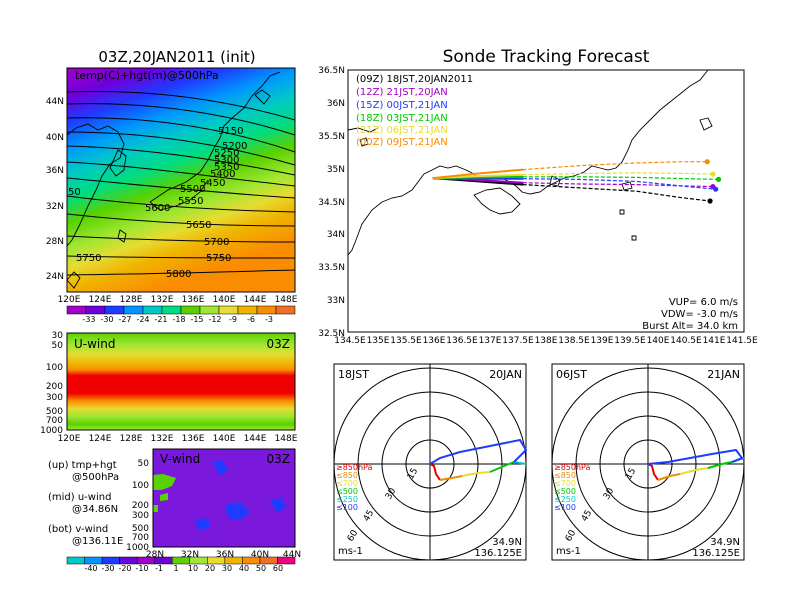 This screenshot has height=612, width=792. Describe the element at coordinates (703, 302) in the screenshot. I see `param-vup: VUP= 6.0 m/s` at that location.